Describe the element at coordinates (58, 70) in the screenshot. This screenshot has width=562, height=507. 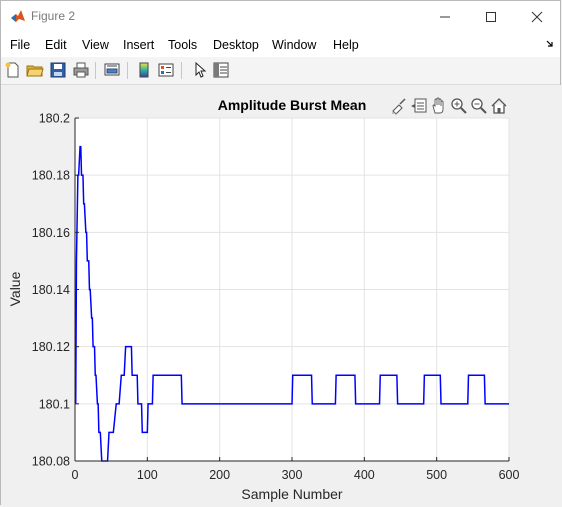
I see `save-icon` at that location.